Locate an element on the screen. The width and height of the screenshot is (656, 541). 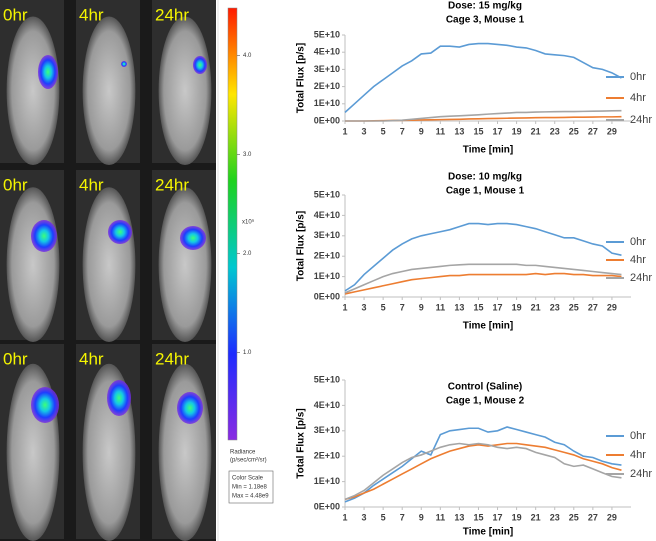
colorbar-exponent: x10⁹ is located at coordinates (248, 222).